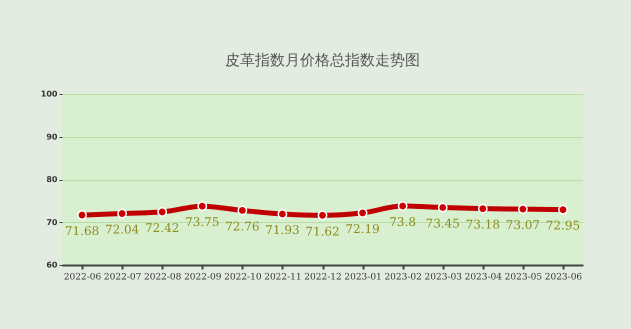  What do you see at coordinates (203, 277) in the screenshot?
I see `x-tick-label: 2022-09` at bounding box center [203, 277].